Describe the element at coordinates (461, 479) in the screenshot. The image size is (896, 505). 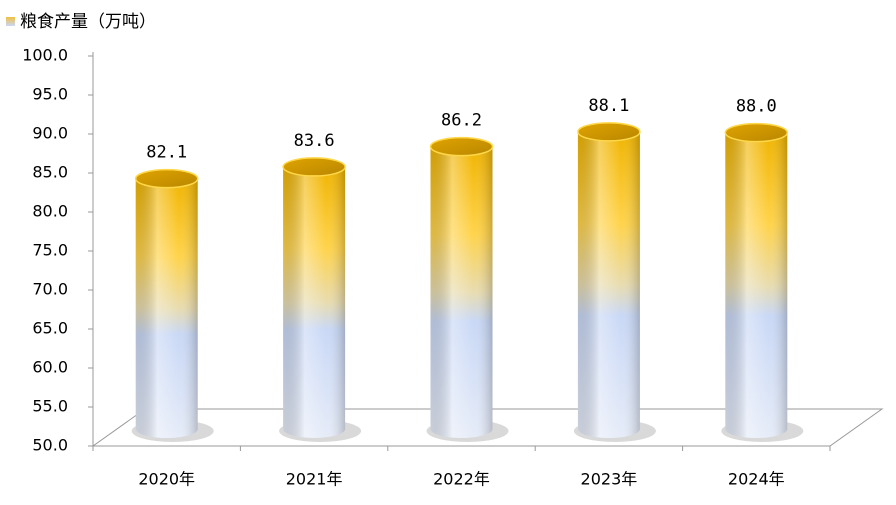
I see `x-tick-label: 2022年` at that location.